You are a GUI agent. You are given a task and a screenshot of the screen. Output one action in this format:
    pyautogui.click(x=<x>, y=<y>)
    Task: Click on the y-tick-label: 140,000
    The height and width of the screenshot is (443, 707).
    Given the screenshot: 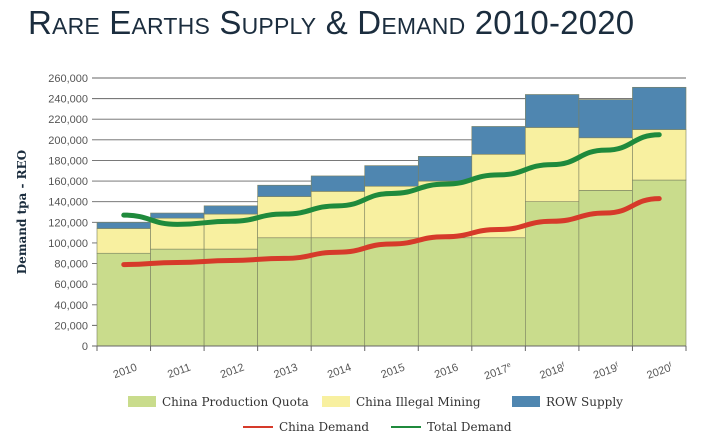 What is the action you would take?
    pyautogui.click(x=68, y=203)
    